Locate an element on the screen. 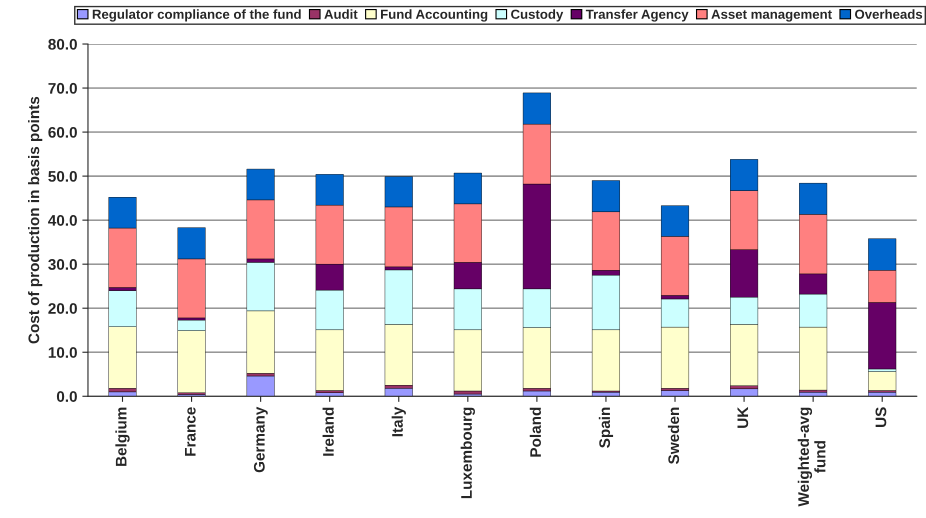  y-tick-label: 10.0 is located at coordinates (62, 352).